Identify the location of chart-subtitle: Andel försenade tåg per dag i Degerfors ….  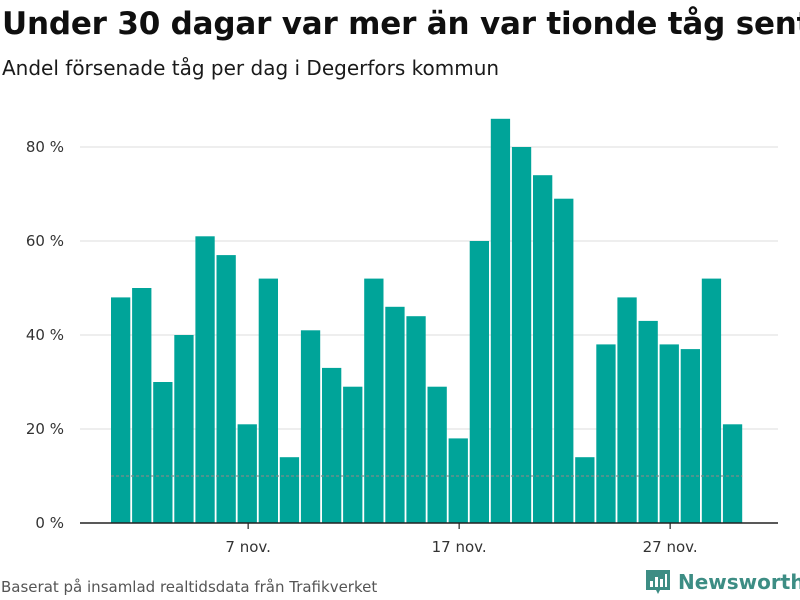
(251, 68).